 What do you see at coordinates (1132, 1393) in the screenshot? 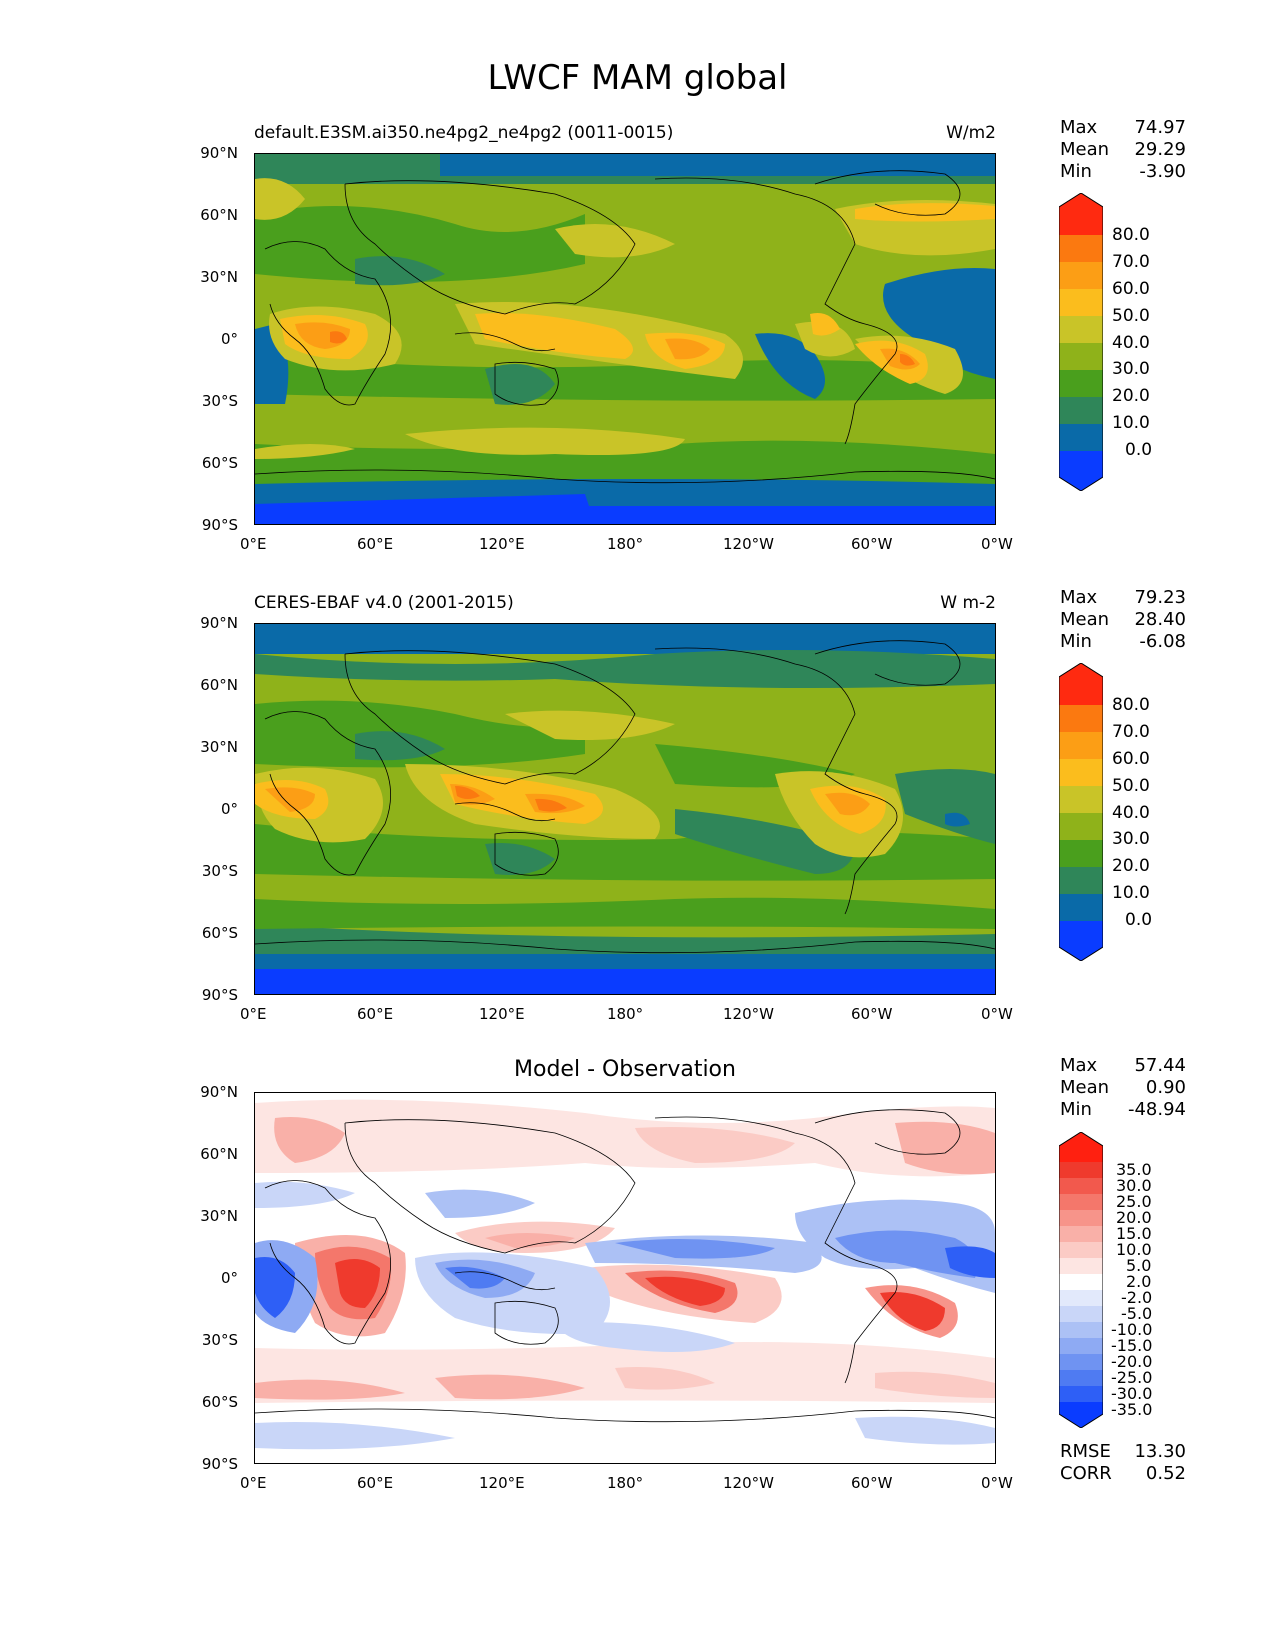
I see `colorbar-label: -30.0` at bounding box center [1132, 1393].